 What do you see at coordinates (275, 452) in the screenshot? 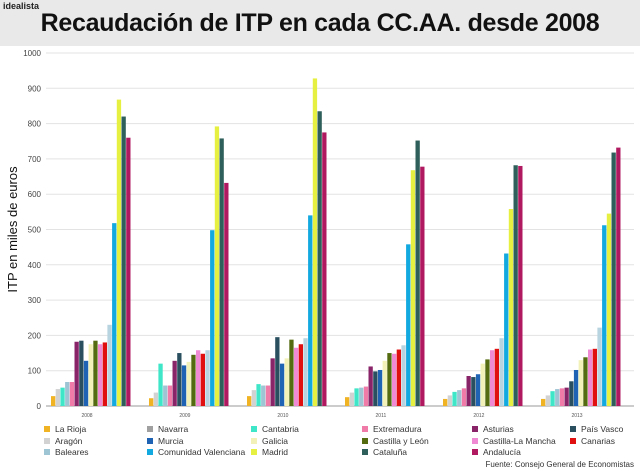
I see `legend-label: Madrid` at bounding box center [275, 452].